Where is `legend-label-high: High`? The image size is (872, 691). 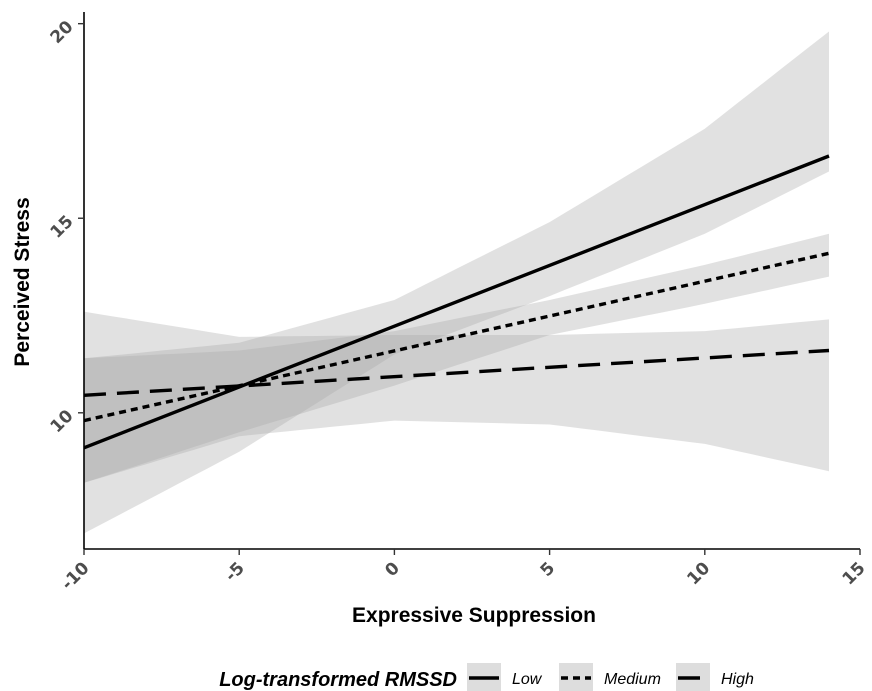
legend-label-high: High is located at coordinates (737, 679).